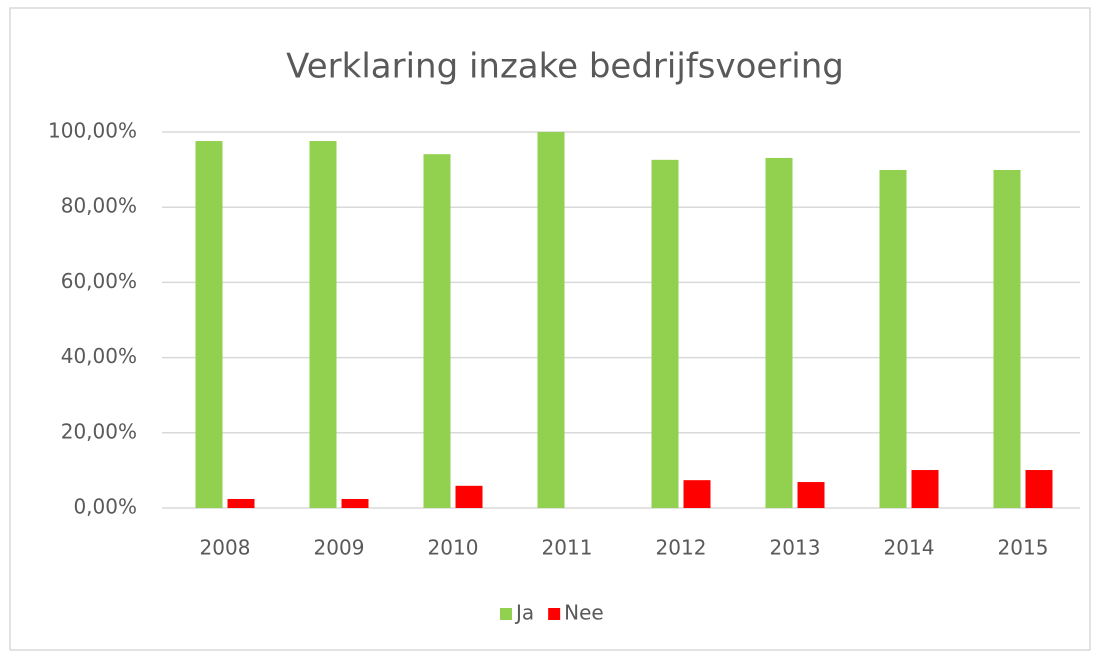 Image resolution: width=1100 pixels, height=658 pixels. Describe the element at coordinates (524, 613) in the screenshot. I see `legend-label: Ja` at that location.